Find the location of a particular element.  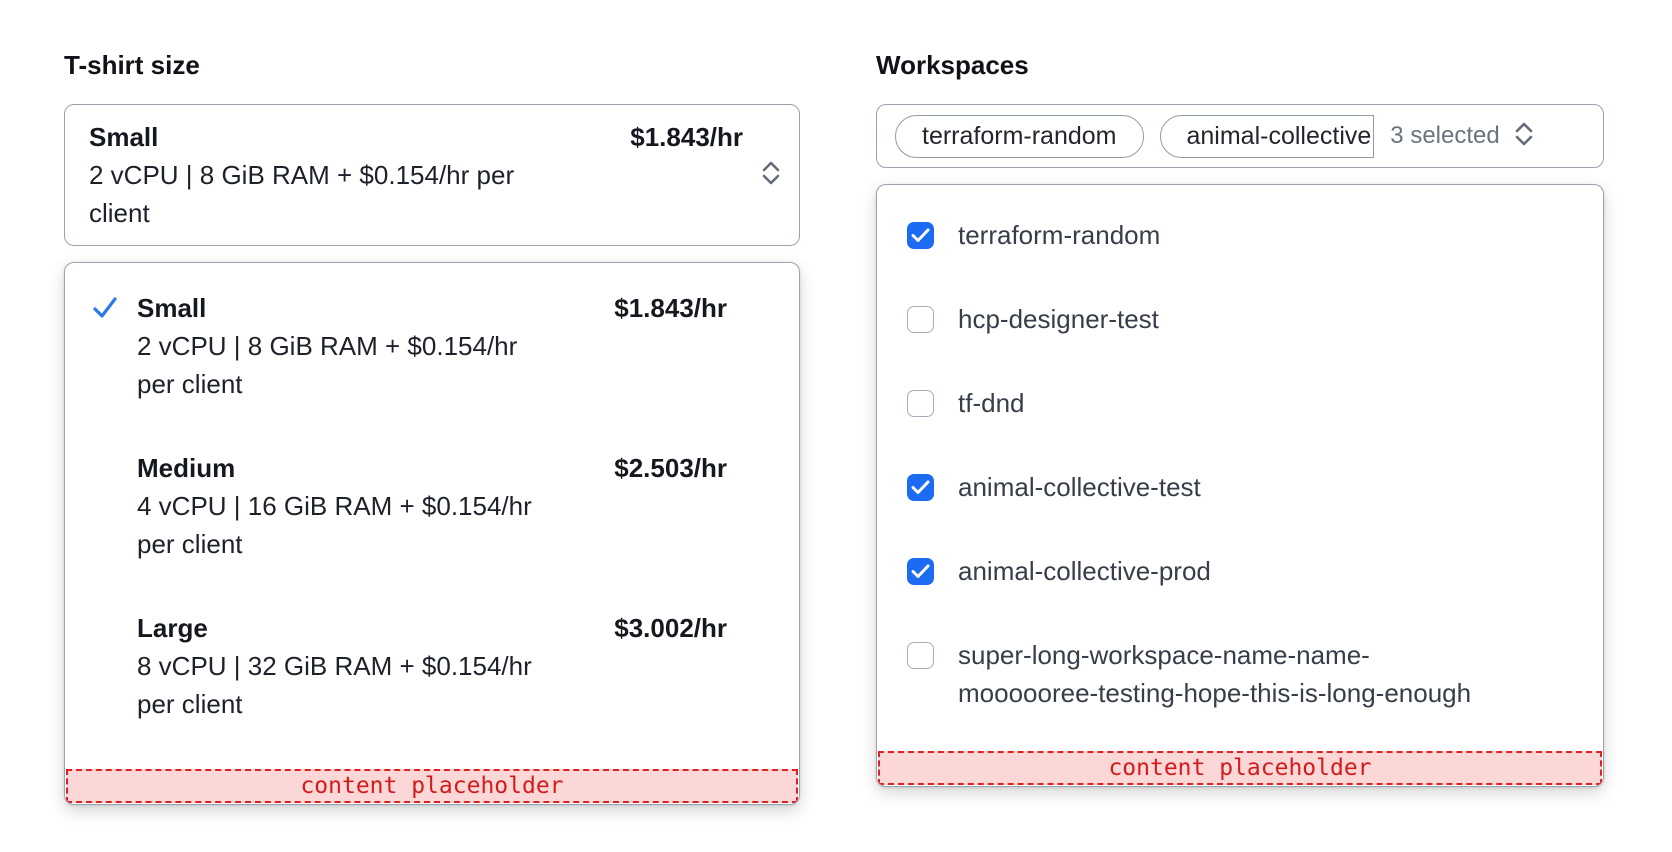

workspaces-label: Workspaces is located at coordinates (952, 65).